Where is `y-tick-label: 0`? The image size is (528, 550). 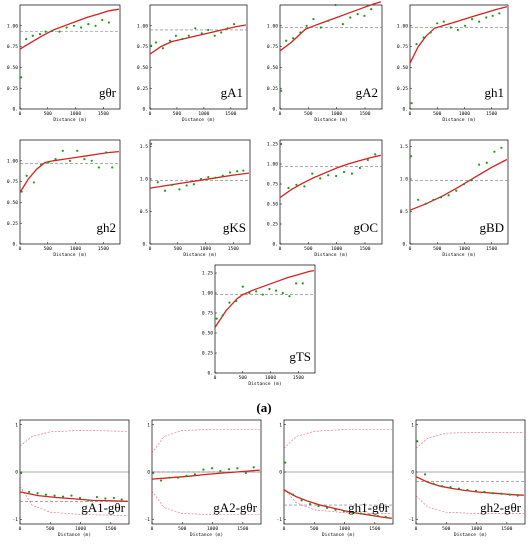 y-tick-label: 0 is located at coordinates (280, 473).